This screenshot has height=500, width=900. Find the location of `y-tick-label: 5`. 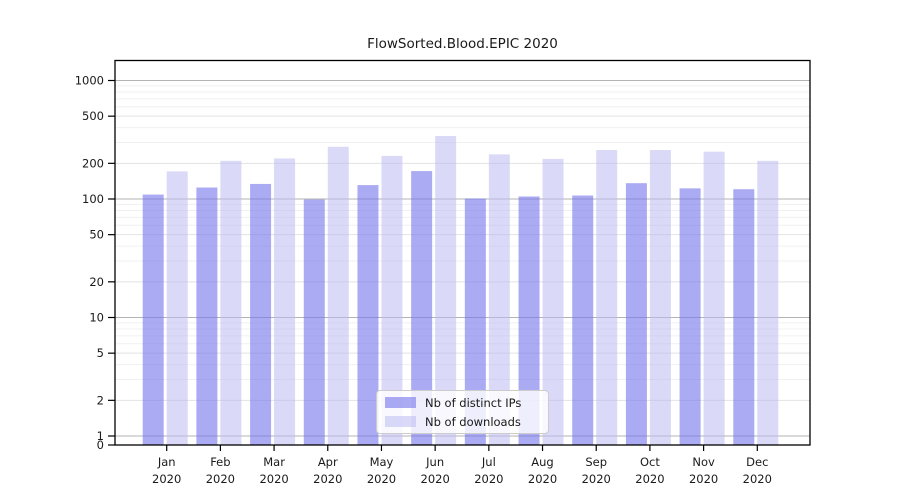

y-tick-label: 5 is located at coordinates (100, 353).